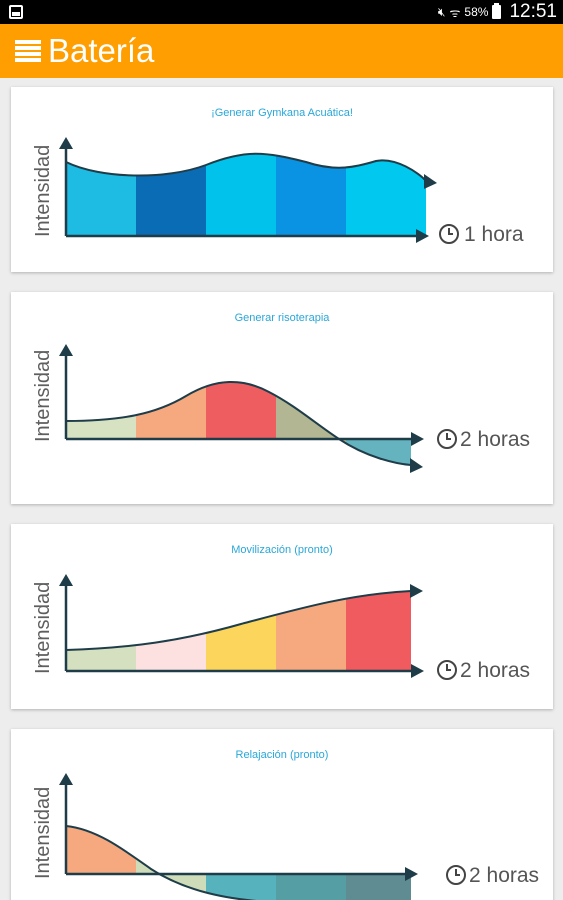 The width and height of the screenshot is (563, 900). What do you see at coordinates (282, 755) in the screenshot?
I see `card-title: Relajación (pronto)` at bounding box center [282, 755].